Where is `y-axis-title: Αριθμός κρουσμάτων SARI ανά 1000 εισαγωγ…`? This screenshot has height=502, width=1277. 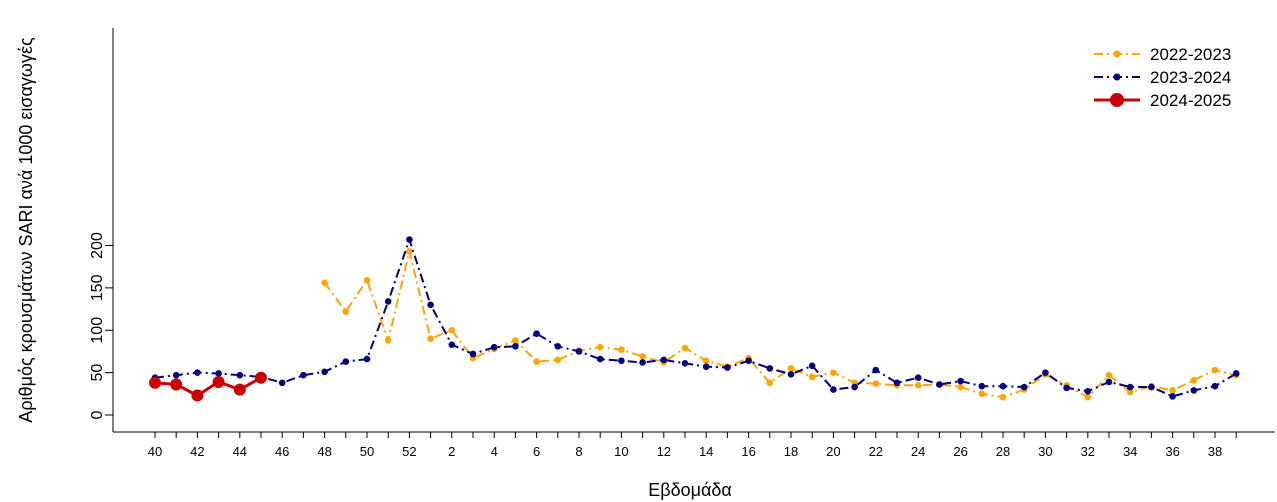
y-axis-title: Αριθμός κρουσμάτων SARI ανά 1000 εισαγωγ… is located at coordinates (26, 230).